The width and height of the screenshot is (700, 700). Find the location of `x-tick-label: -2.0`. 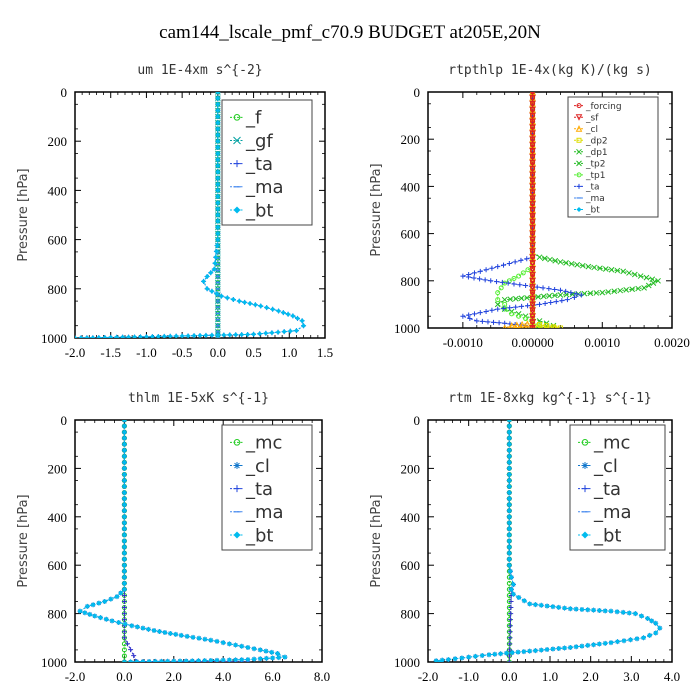

x-tick-label: -2.0 is located at coordinates (428, 676).